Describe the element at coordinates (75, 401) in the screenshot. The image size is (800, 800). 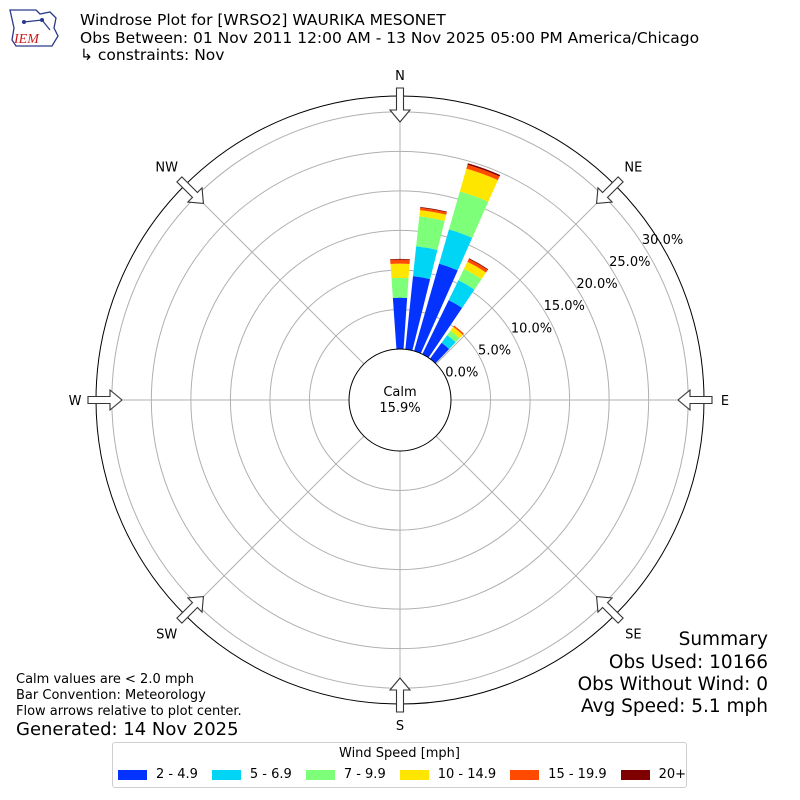
I see `direction-label-w: W` at that location.